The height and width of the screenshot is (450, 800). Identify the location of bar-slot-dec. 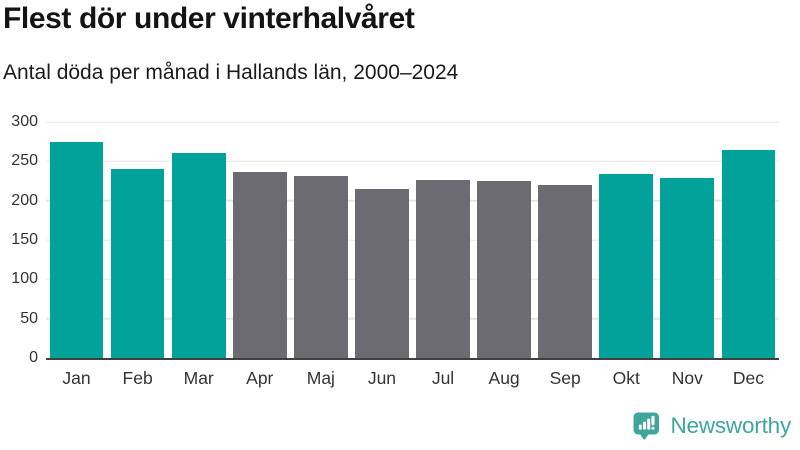
(748, 240).